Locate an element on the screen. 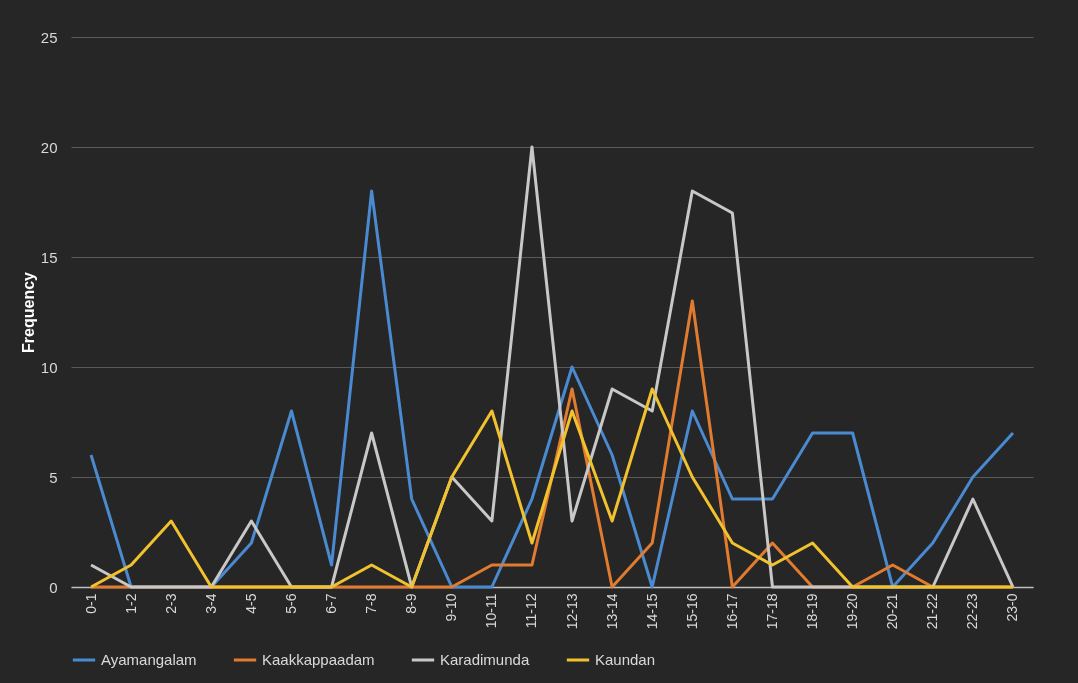  x-tick-label: 2-3 is located at coordinates (170, 603).